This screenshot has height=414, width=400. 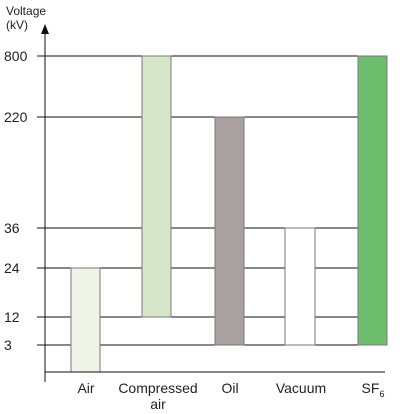 I want to click on tick-labels: 3 12 24 36 220 800, so click(x=16, y=200).